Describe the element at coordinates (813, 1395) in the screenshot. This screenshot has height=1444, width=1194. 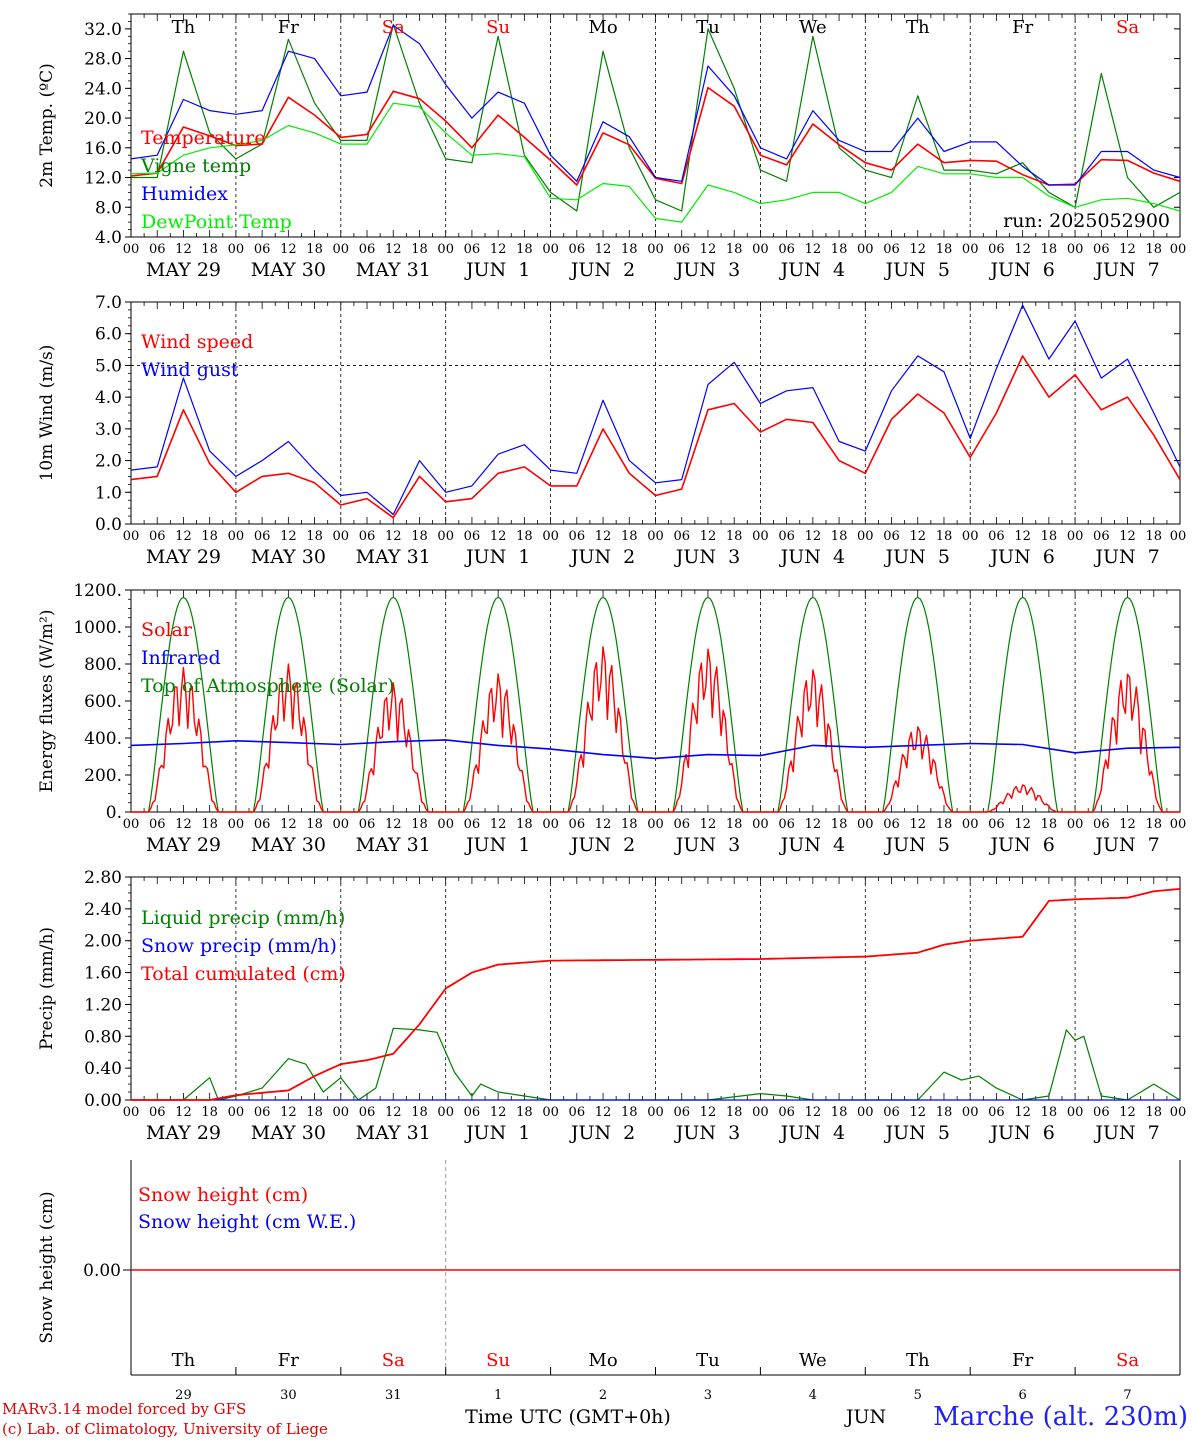
I see `day-number-label: 4` at that location.